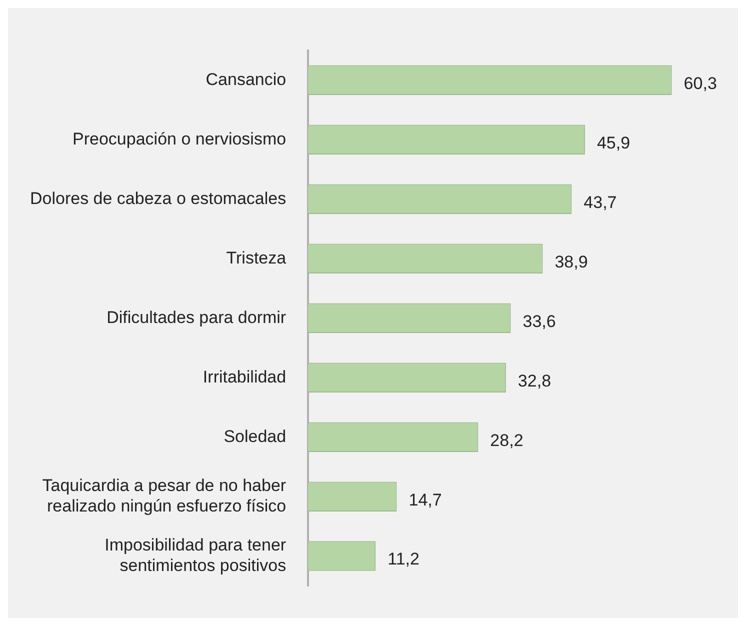 The width and height of the screenshot is (746, 626). Describe the element at coordinates (158, 198) in the screenshot. I see `y-tick-label: Dolores de cabeza o estomacales` at that location.